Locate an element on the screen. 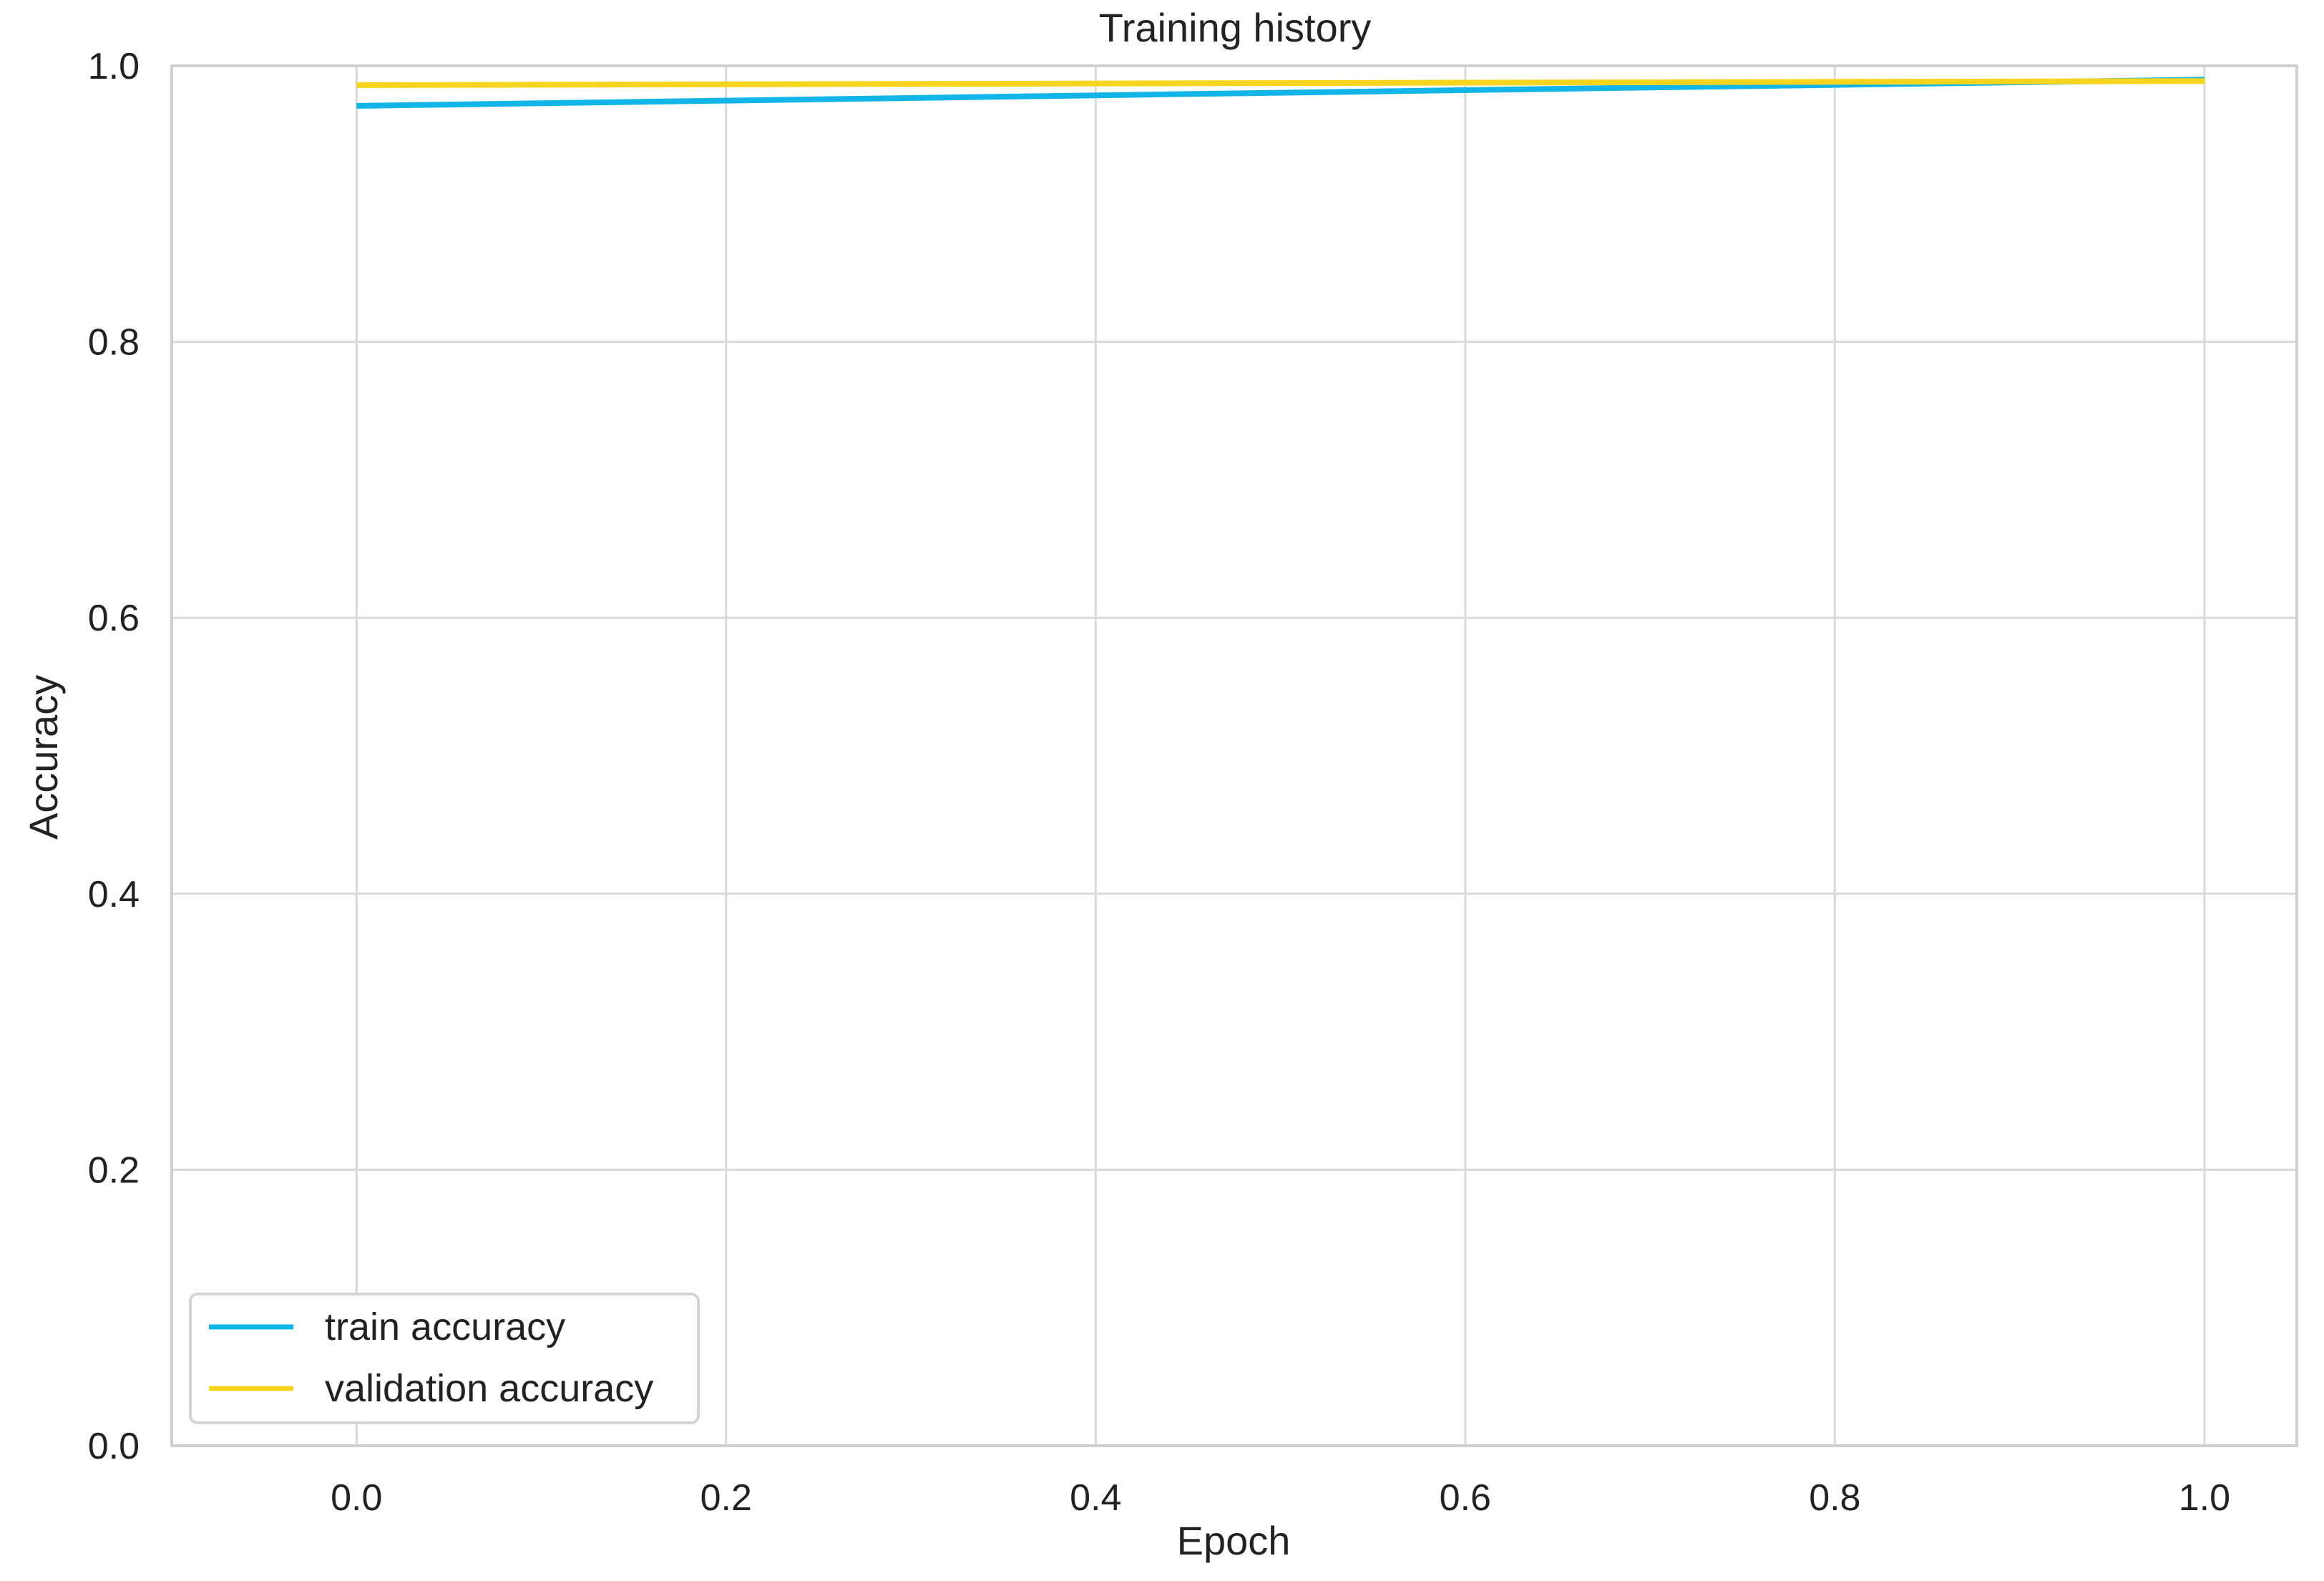 The width and height of the screenshot is (2324, 1581). x-tick-label: 1.0 is located at coordinates (2204, 1498).